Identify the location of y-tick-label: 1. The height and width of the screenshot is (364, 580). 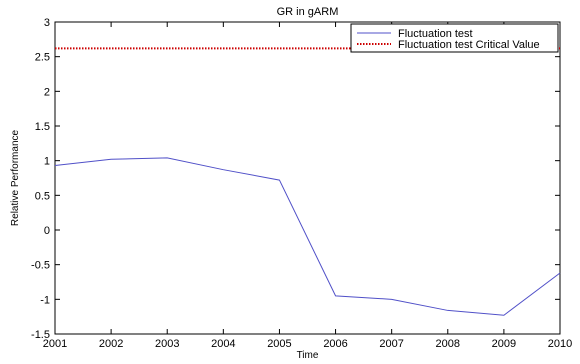
(47, 162).